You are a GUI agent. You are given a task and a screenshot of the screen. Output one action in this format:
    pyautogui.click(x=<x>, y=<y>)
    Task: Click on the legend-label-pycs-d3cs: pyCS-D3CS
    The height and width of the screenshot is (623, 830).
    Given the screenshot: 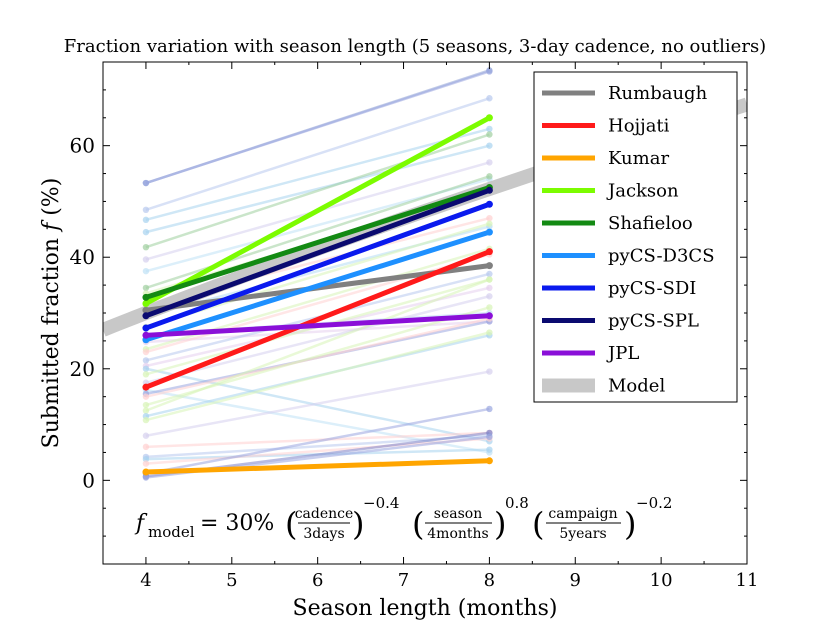 What is the action you would take?
    pyautogui.click(x=661, y=256)
    